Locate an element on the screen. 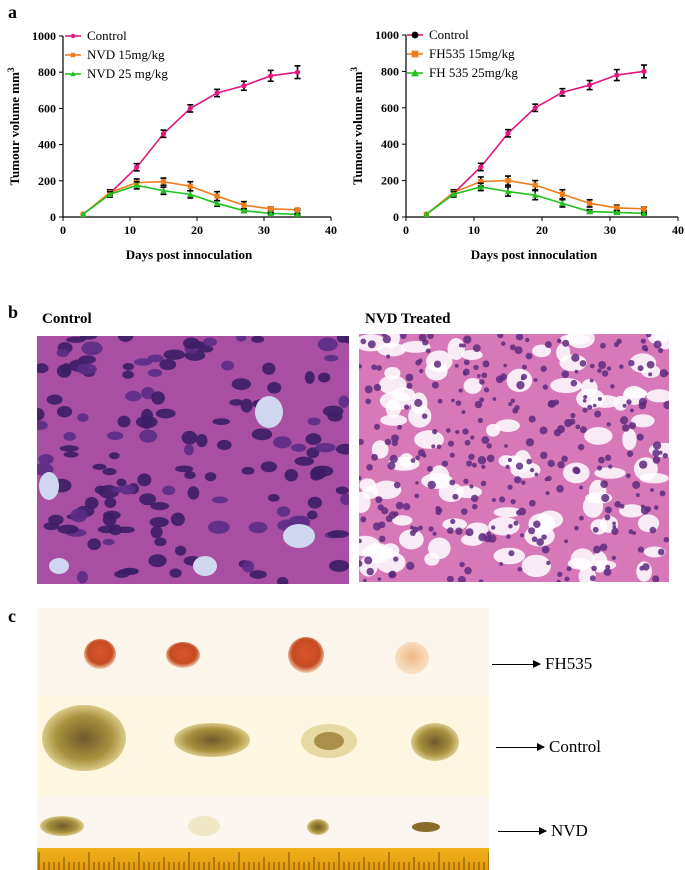  y-tick-label: 200 is located at coordinates (390, 181).